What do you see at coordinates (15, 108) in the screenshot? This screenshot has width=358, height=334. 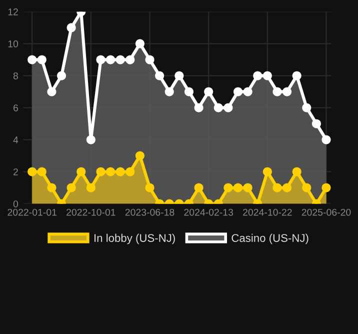 I see `y-tick-label: 6` at bounding box center [15, 108].